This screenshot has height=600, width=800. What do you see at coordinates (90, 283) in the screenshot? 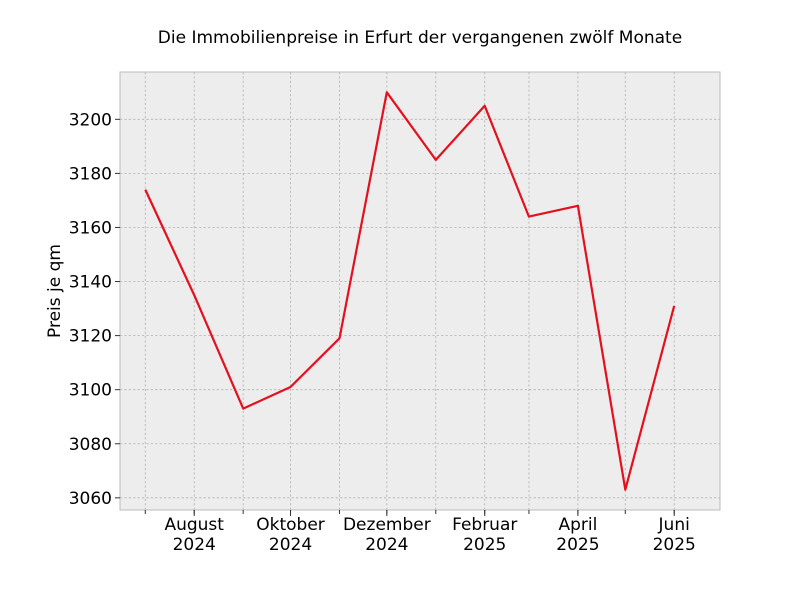
I see `y-tick-label: 3140` at bounding box center [90, 283].